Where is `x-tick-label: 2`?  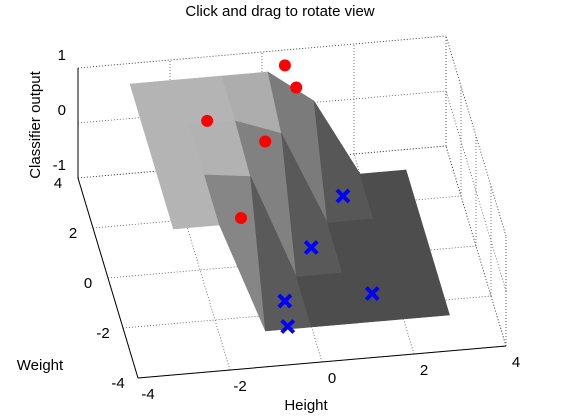
x-tick-label: 2 is located at coordinates (424, 370).